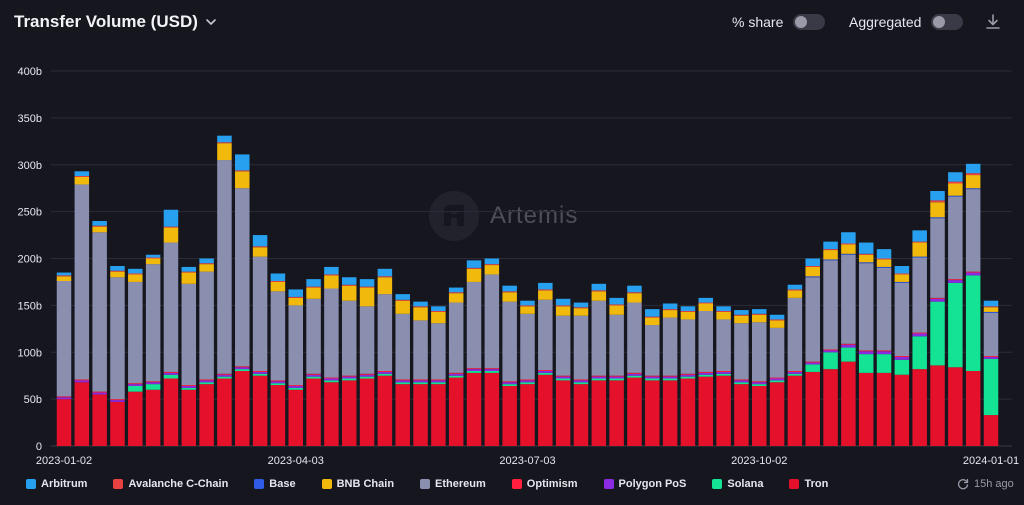 This screenshot has height=505, width=1024. Describe the element at coordinates (809, 22) in the screenshot. I see `share-toggle` at that location.